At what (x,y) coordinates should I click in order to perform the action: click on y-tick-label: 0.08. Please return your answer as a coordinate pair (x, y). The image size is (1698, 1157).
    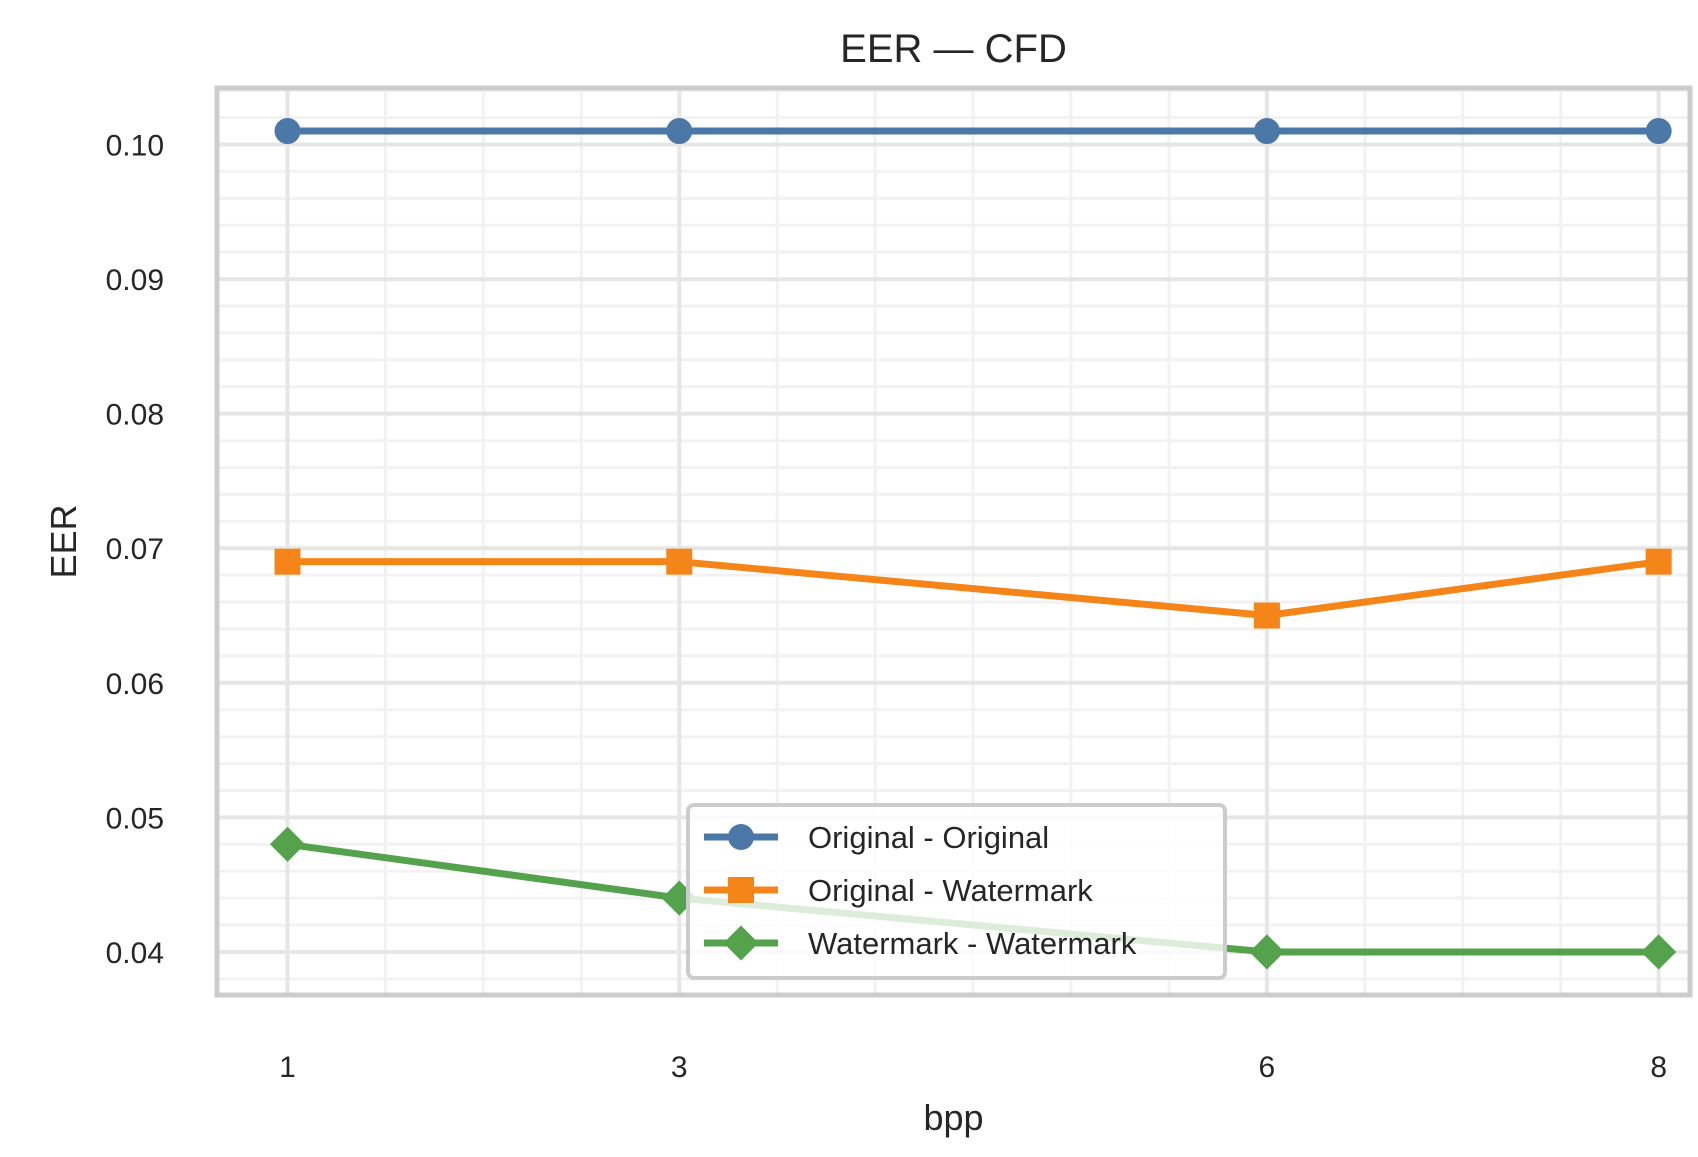
    Looking at the image, I should click on (135, 415).